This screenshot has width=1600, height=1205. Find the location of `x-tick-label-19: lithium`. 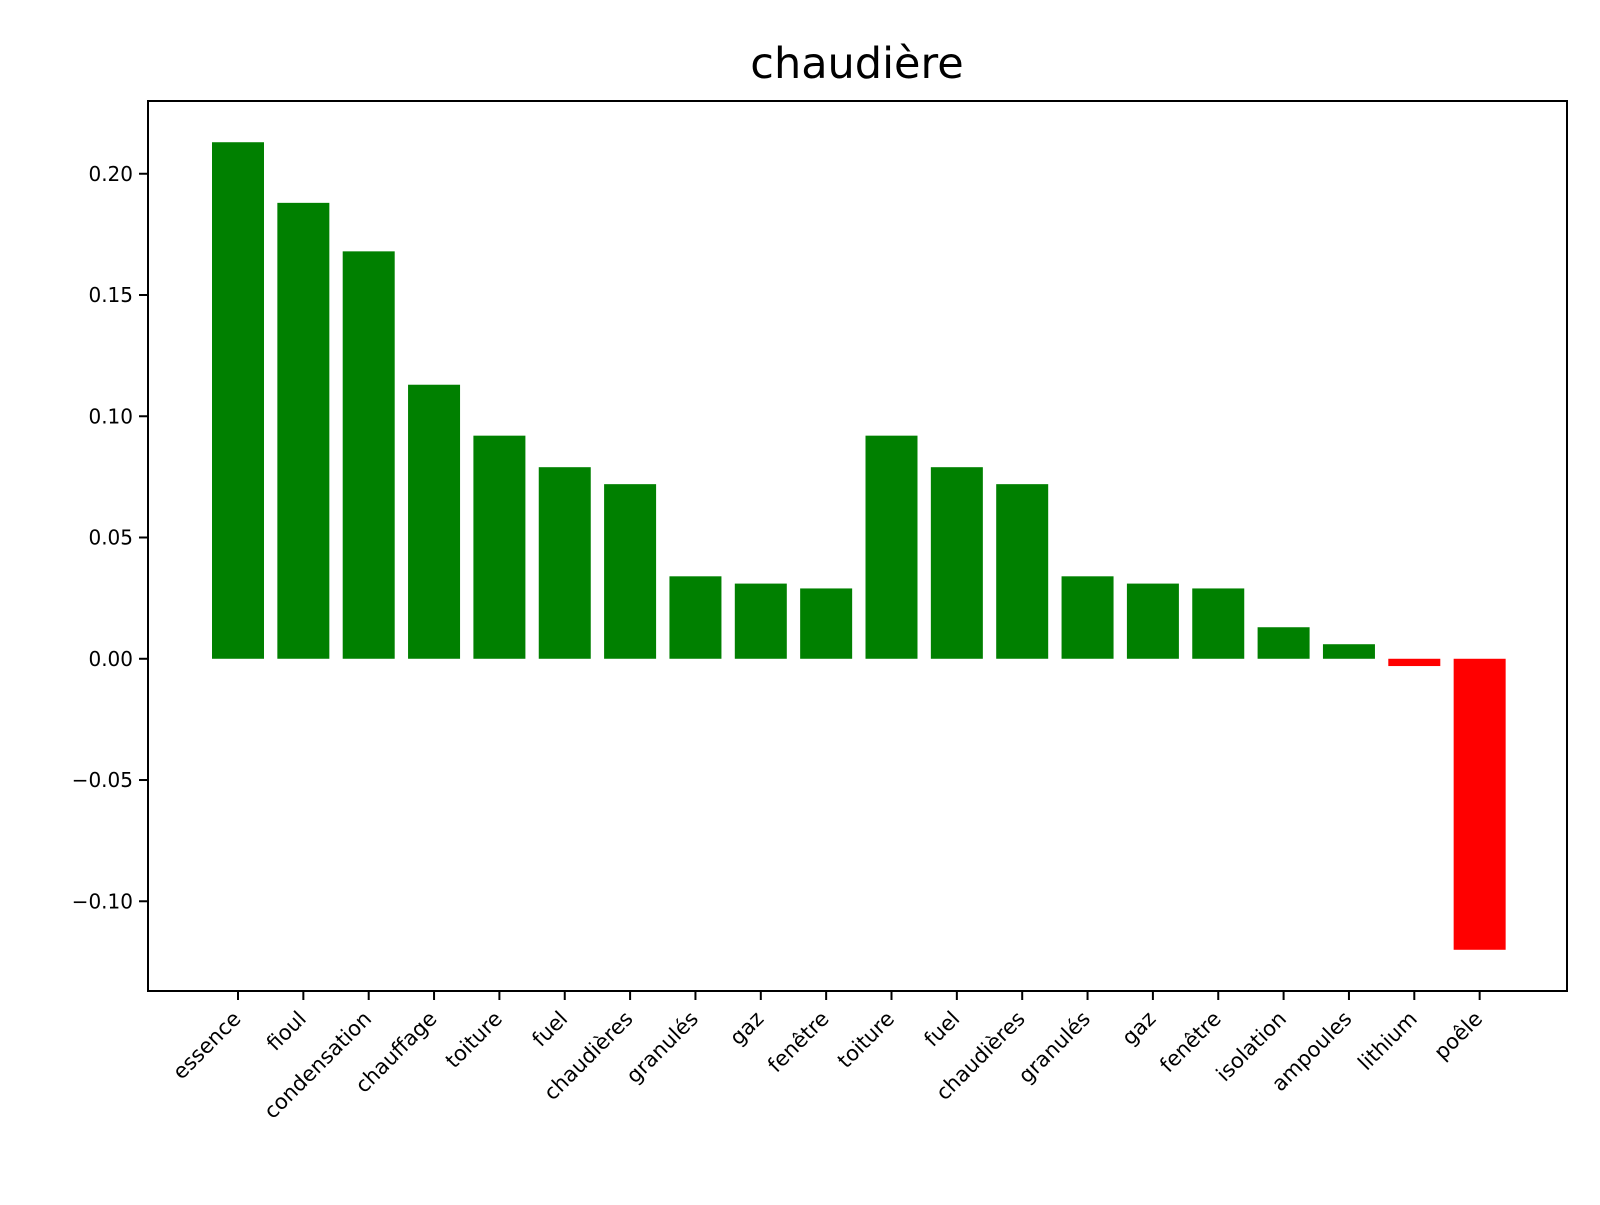

x-tick-label-19: lithium is located at coordinates (1387, 1041).